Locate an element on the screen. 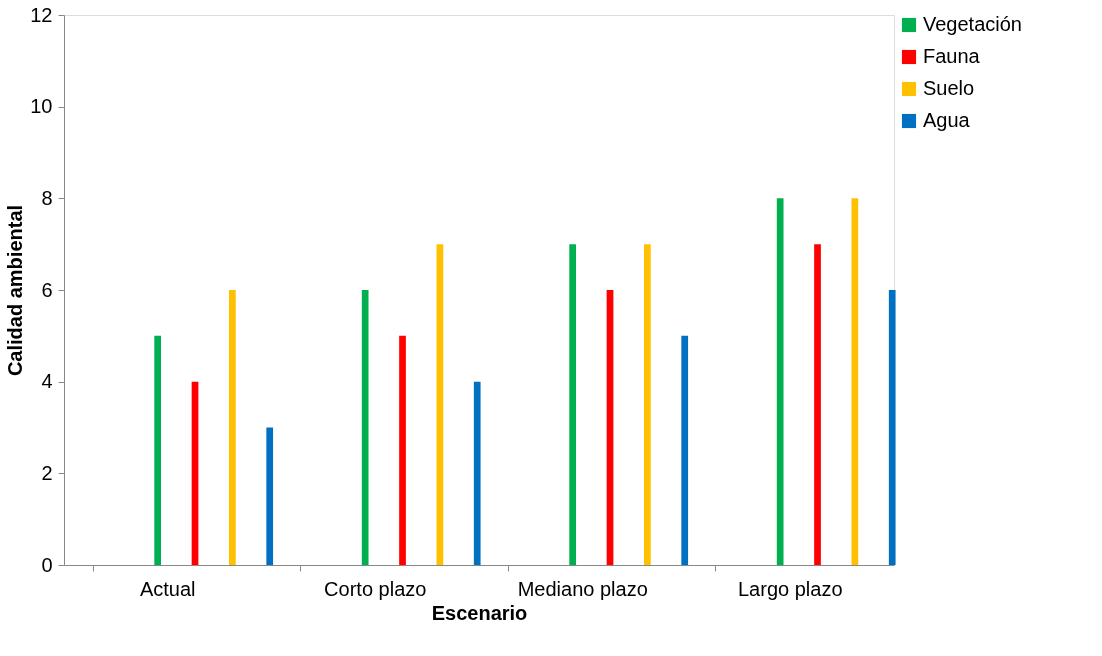 The height and width of the screenshot is (656, 1102). y-tick-label: 10 is located at coordinates (41, 106).